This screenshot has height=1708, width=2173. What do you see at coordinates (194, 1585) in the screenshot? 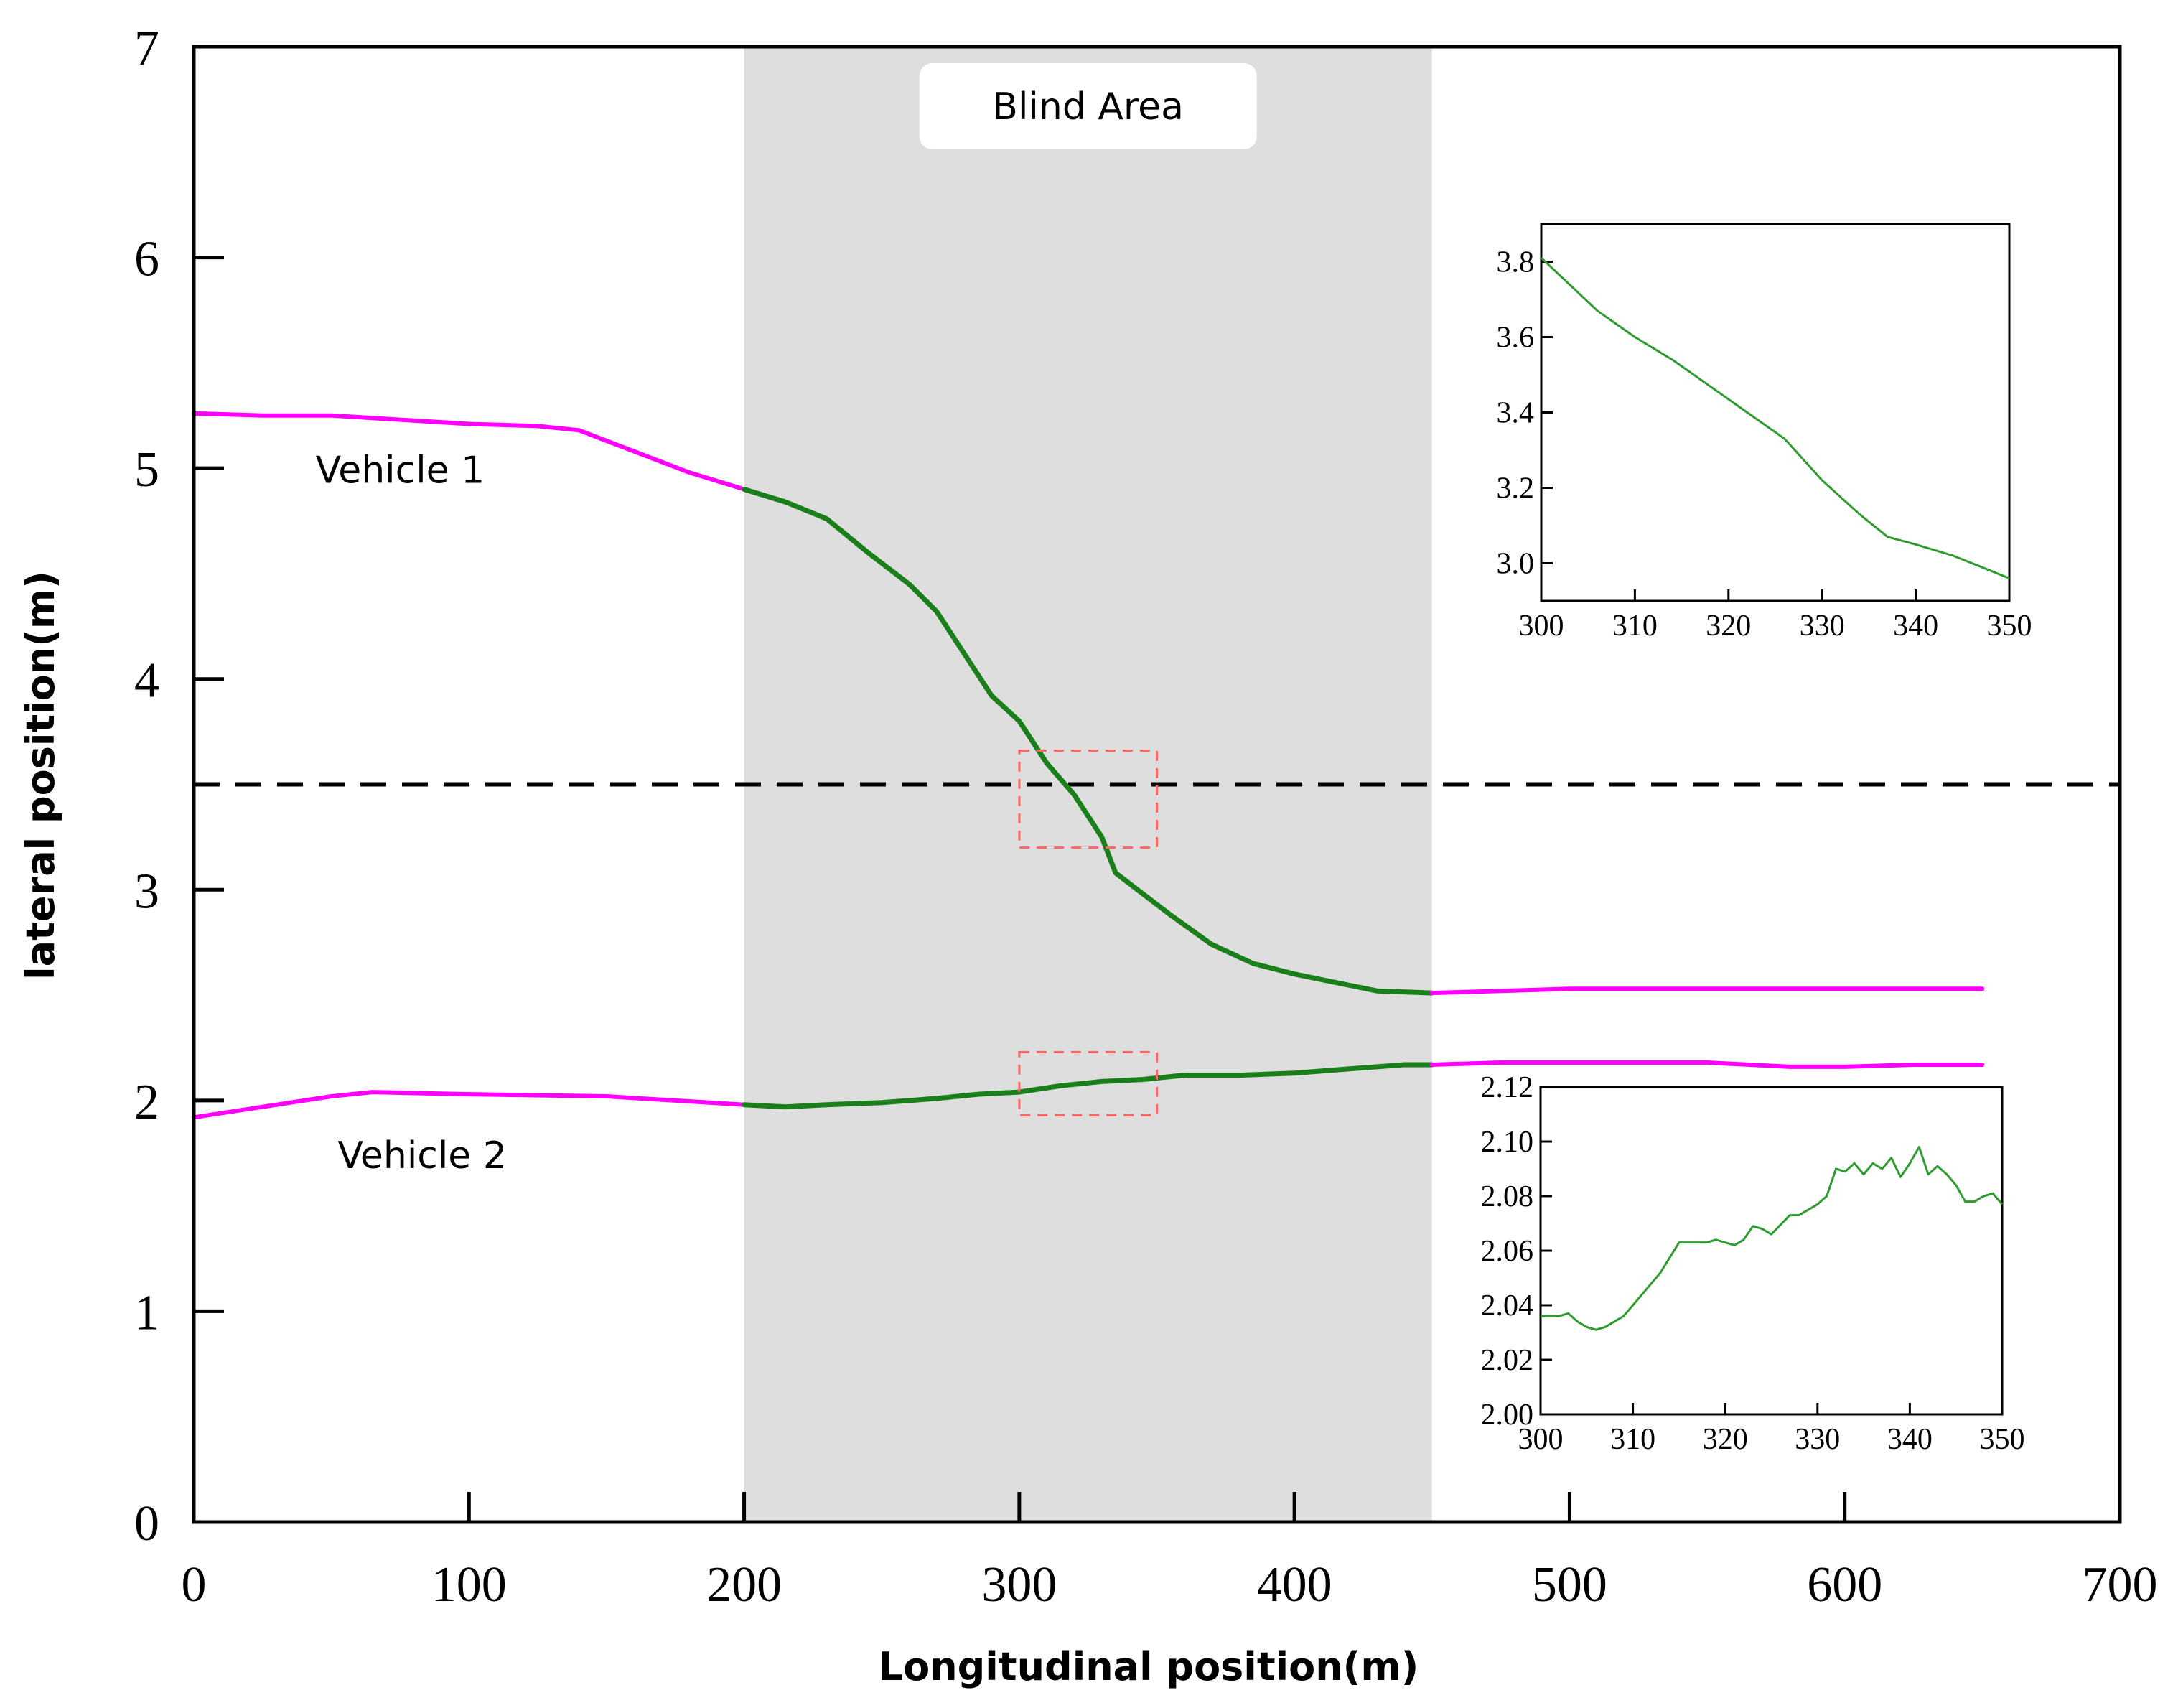
I see `x-tick-label: 0` at bounding box center [194, 1585].